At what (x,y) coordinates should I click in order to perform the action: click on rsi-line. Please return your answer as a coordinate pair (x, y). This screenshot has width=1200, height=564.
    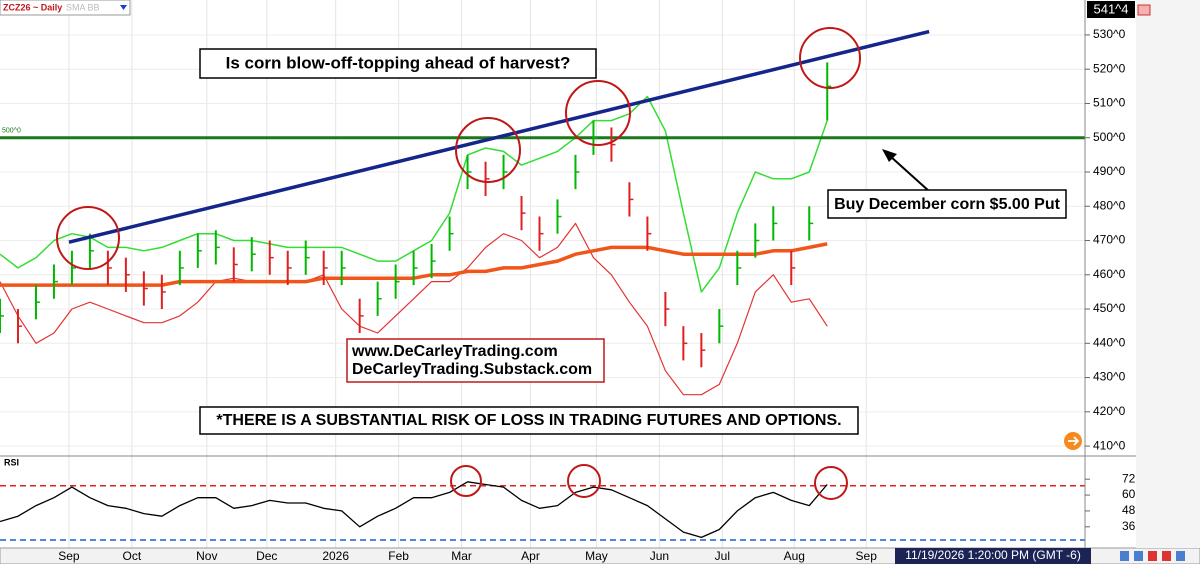
    Looking at the image, I should click on (414, 510).